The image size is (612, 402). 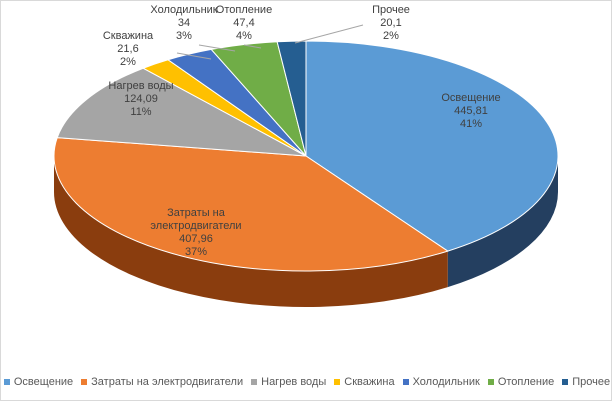 I want to click on legend-label-1: Освещение, so click(x=43, y=382).